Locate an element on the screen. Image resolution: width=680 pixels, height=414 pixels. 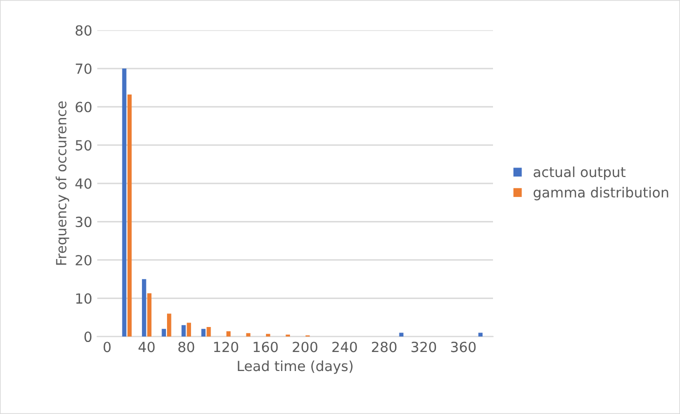
x-tick-label: 280 is located at coordinates (384, 347).